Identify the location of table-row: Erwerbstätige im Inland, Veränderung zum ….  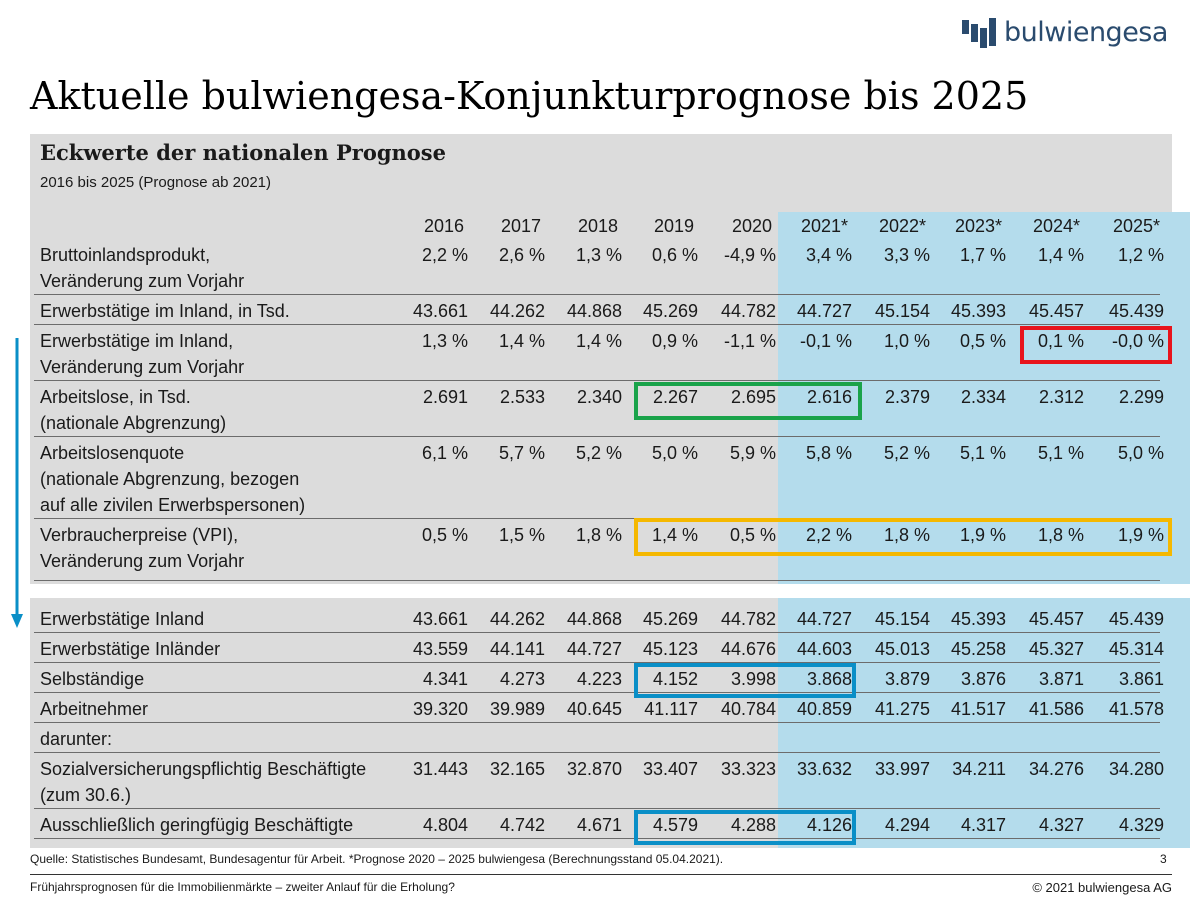
(599, 352).